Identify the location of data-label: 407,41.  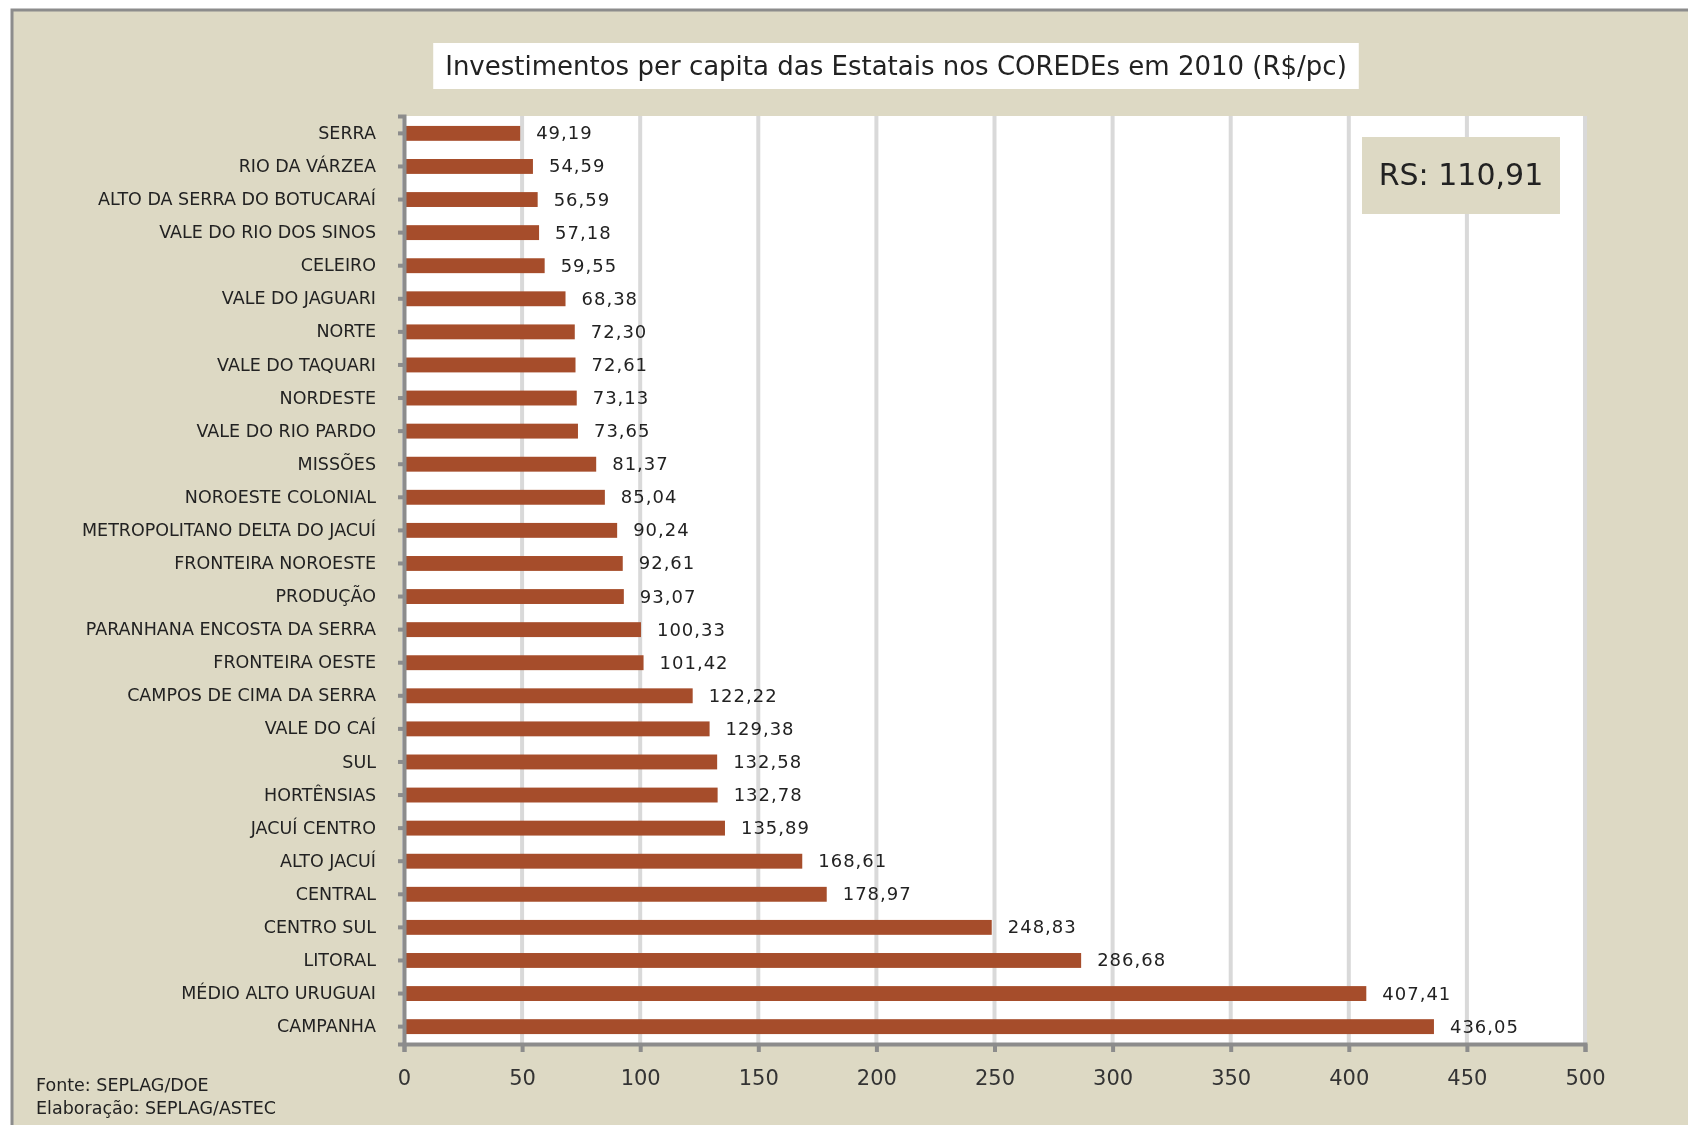
(1417, 993).